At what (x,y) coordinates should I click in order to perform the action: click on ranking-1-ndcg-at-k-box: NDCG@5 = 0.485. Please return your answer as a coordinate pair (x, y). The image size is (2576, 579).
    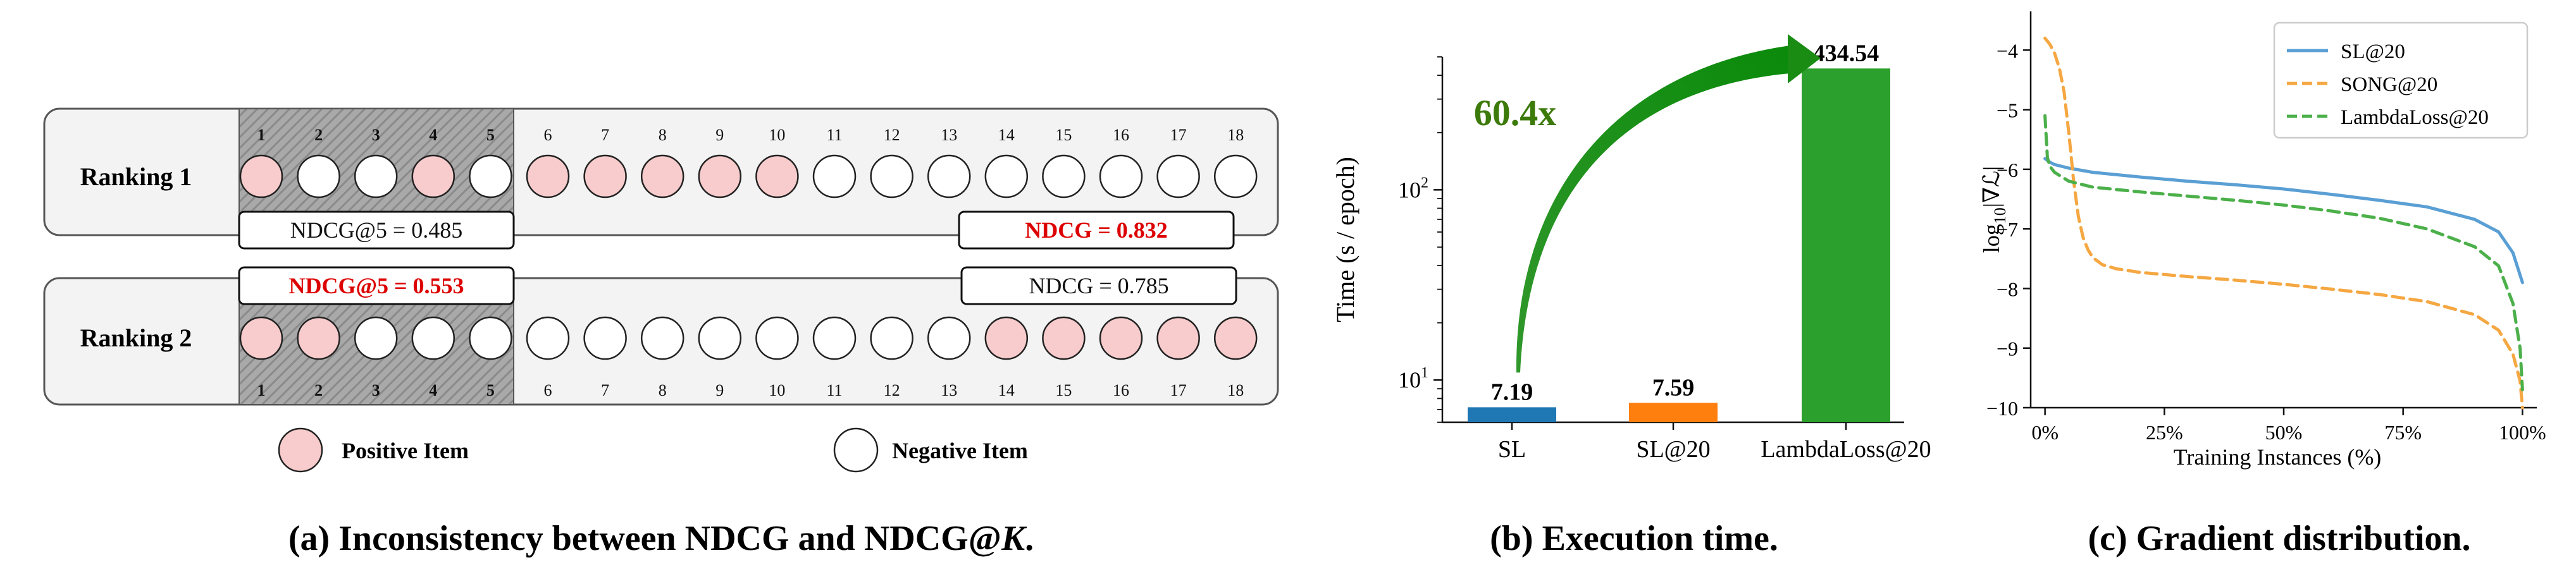
    Looking at the image, I should click on (376, 230).